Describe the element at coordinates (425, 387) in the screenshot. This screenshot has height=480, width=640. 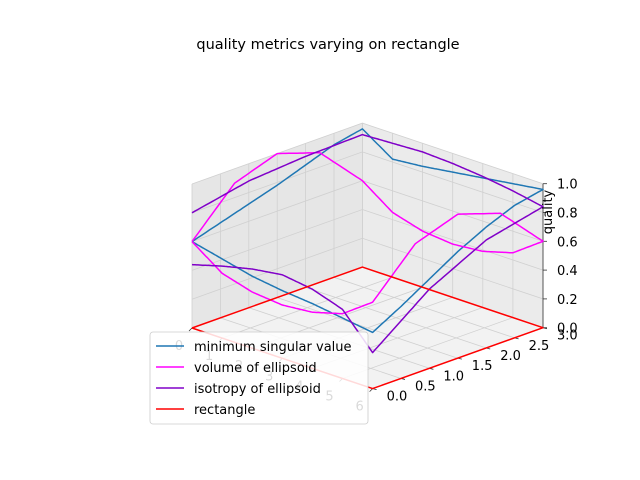
I see `y-tick-label: 0.5` at that location.